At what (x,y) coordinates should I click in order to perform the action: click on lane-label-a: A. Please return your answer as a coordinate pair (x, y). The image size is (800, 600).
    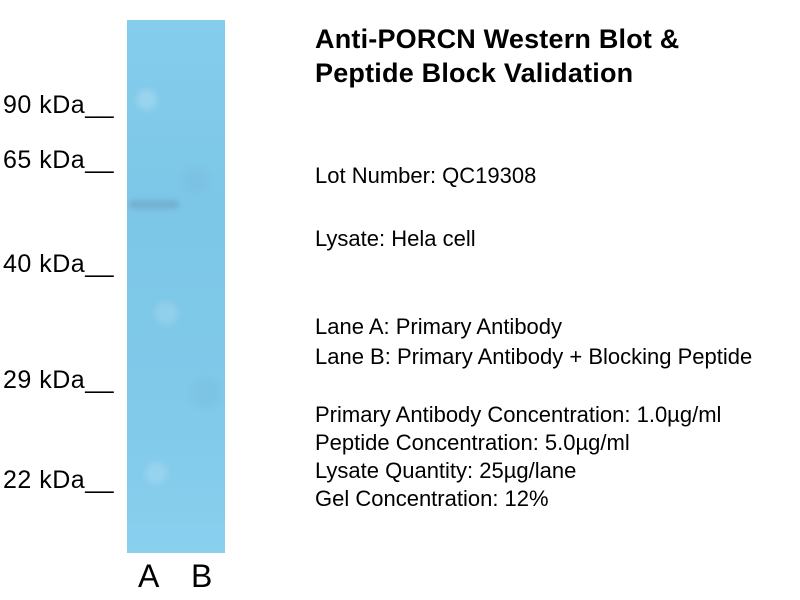
    Looking at the image, I should click on (149, 576).